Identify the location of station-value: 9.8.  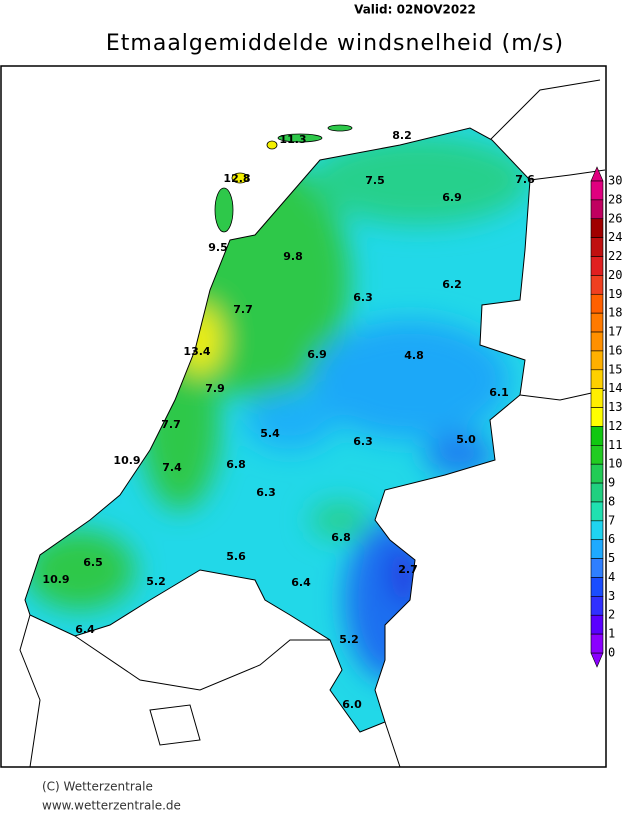
(293, 256).